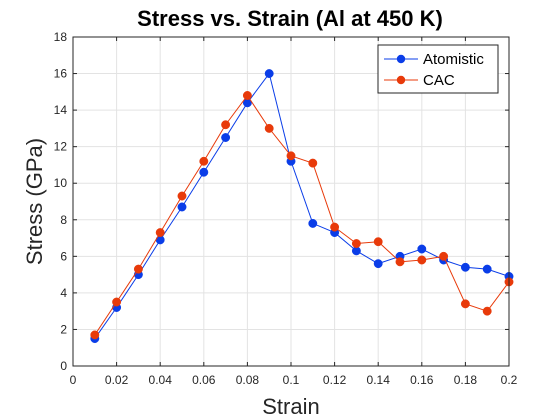 The image size is (560, 420). Describe the element at coordinates (335, 380) in the screenshot. I see `x-tick-label: 0.12` at that location.